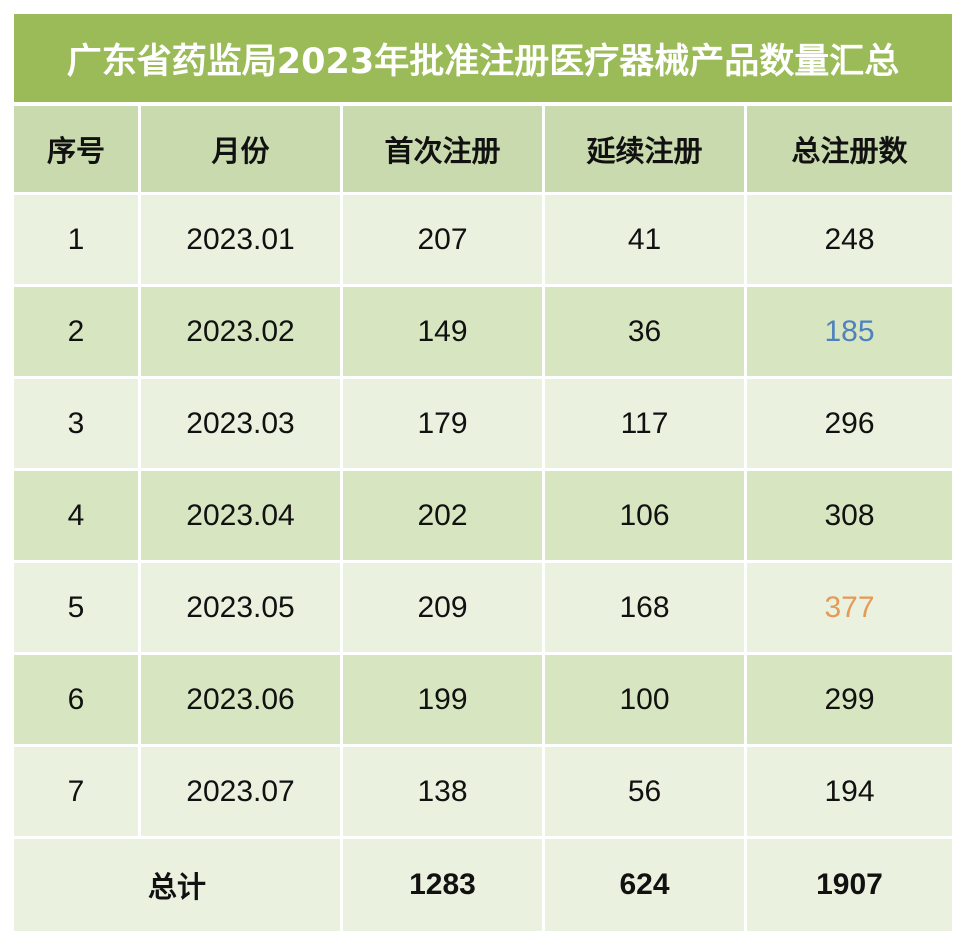 Image resolution: width=966 pixels, height=948 pixels. What do you see at coordinates (444, 609) in the screenshot?
I see `cell-first: 209` at bounding box center [444, 609].